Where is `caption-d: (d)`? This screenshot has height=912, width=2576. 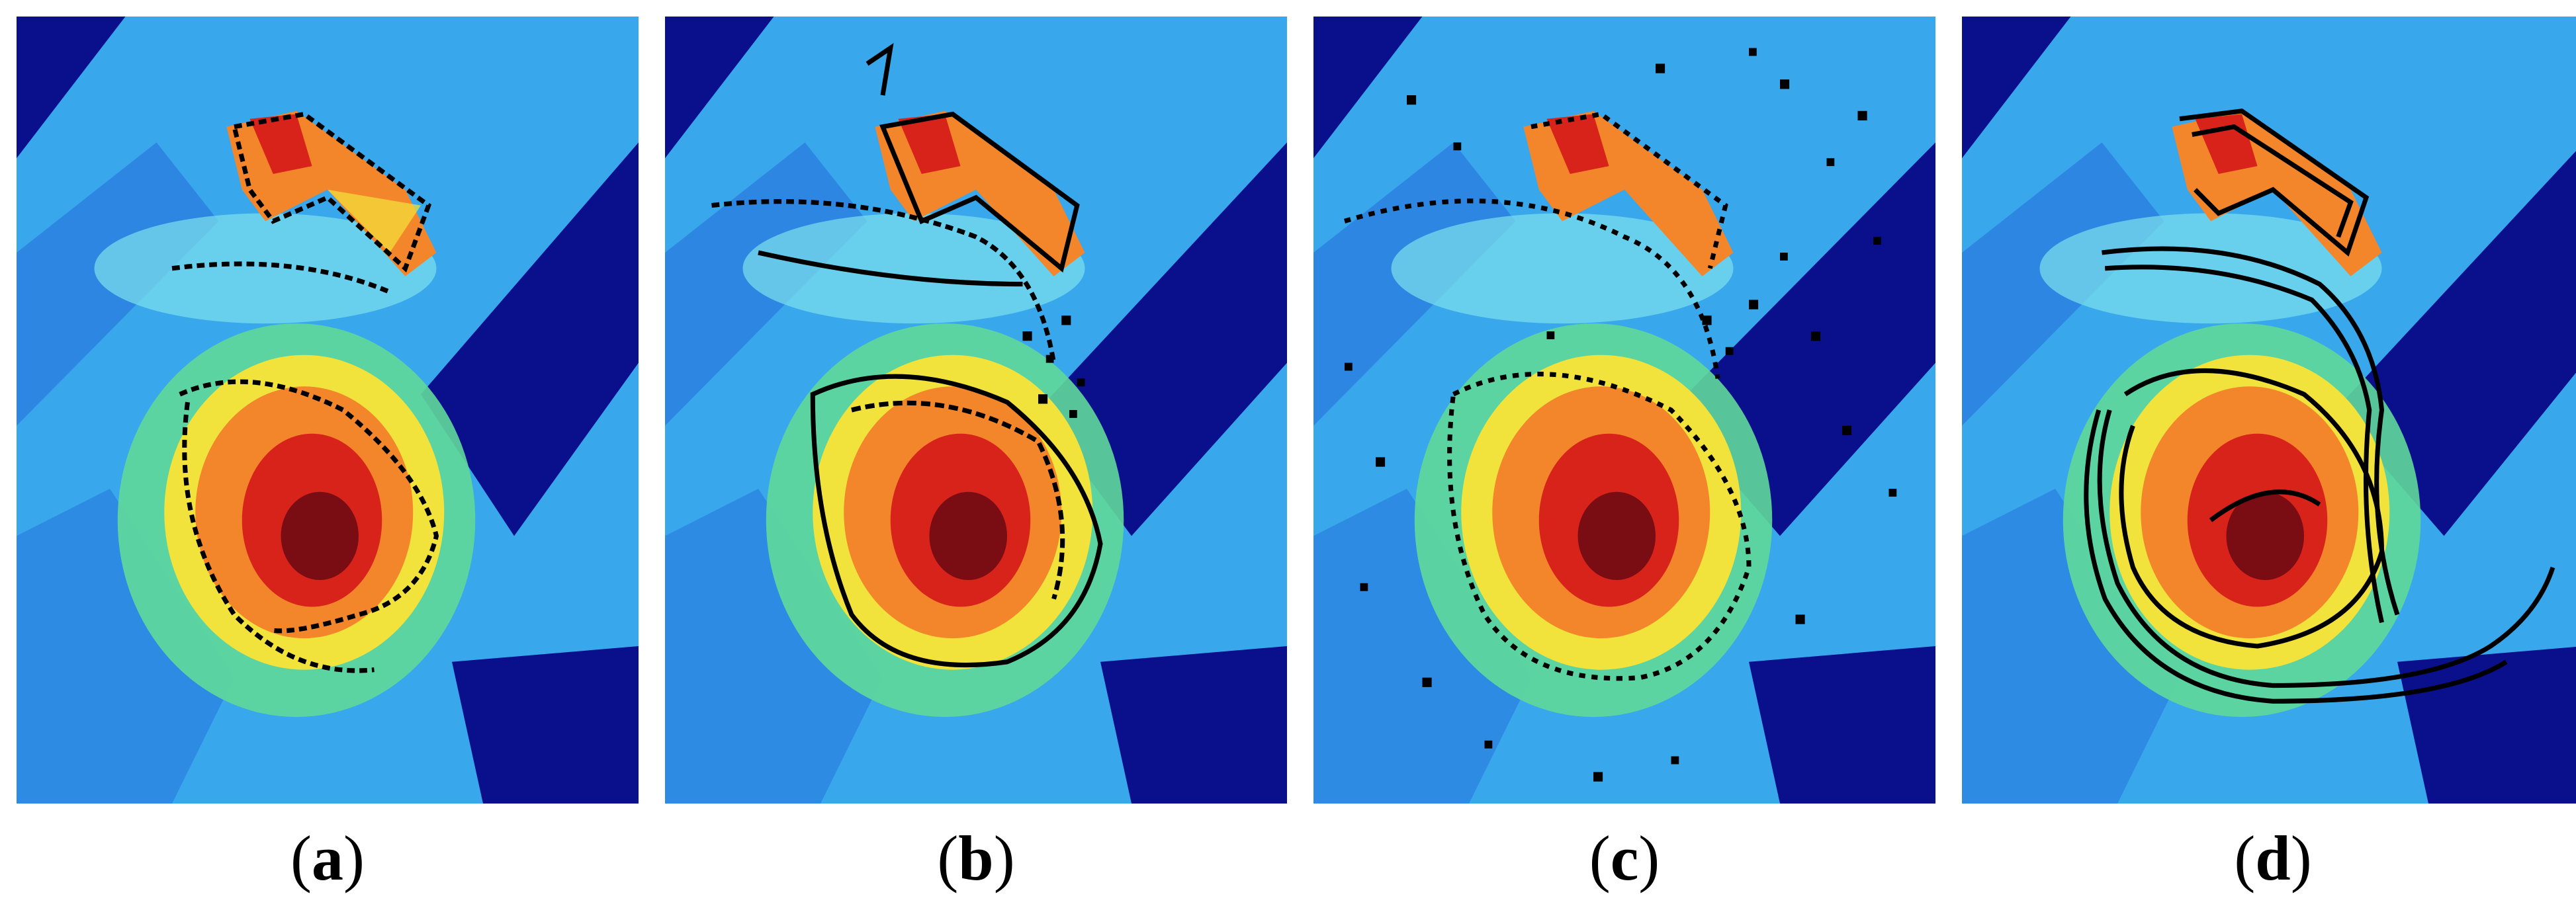 caption-d: (d) is located at coordinates (2273, 858).